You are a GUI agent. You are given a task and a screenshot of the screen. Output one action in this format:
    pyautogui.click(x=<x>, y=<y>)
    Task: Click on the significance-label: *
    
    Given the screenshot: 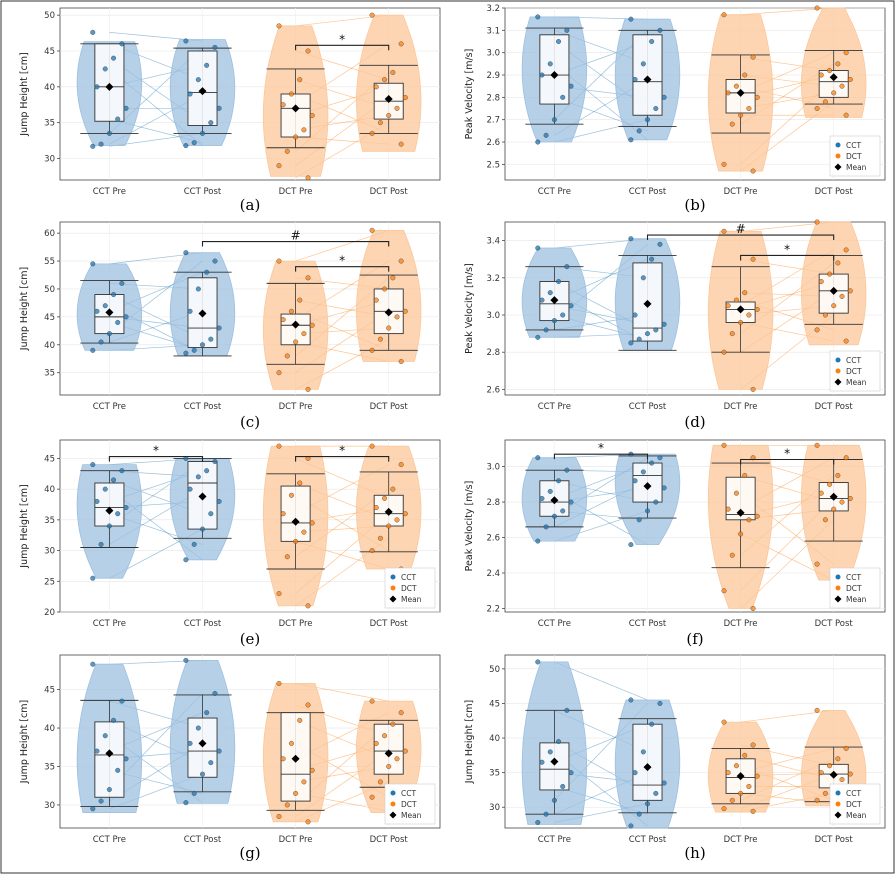 What is the action you would take?
    pyautogui.click(x=156, y=451)
    